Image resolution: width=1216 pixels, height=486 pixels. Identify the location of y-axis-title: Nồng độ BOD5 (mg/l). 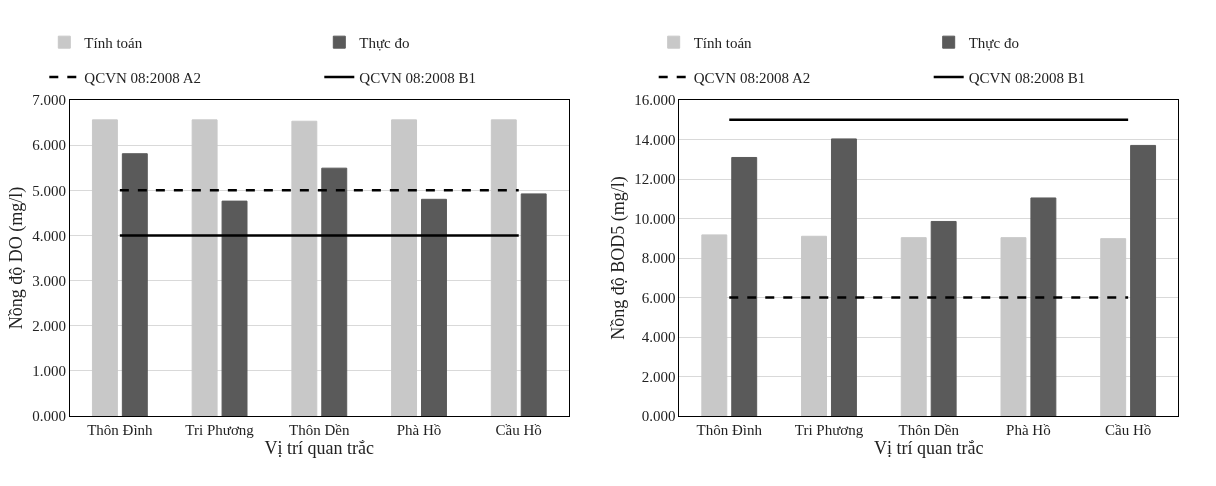
(619, 258).